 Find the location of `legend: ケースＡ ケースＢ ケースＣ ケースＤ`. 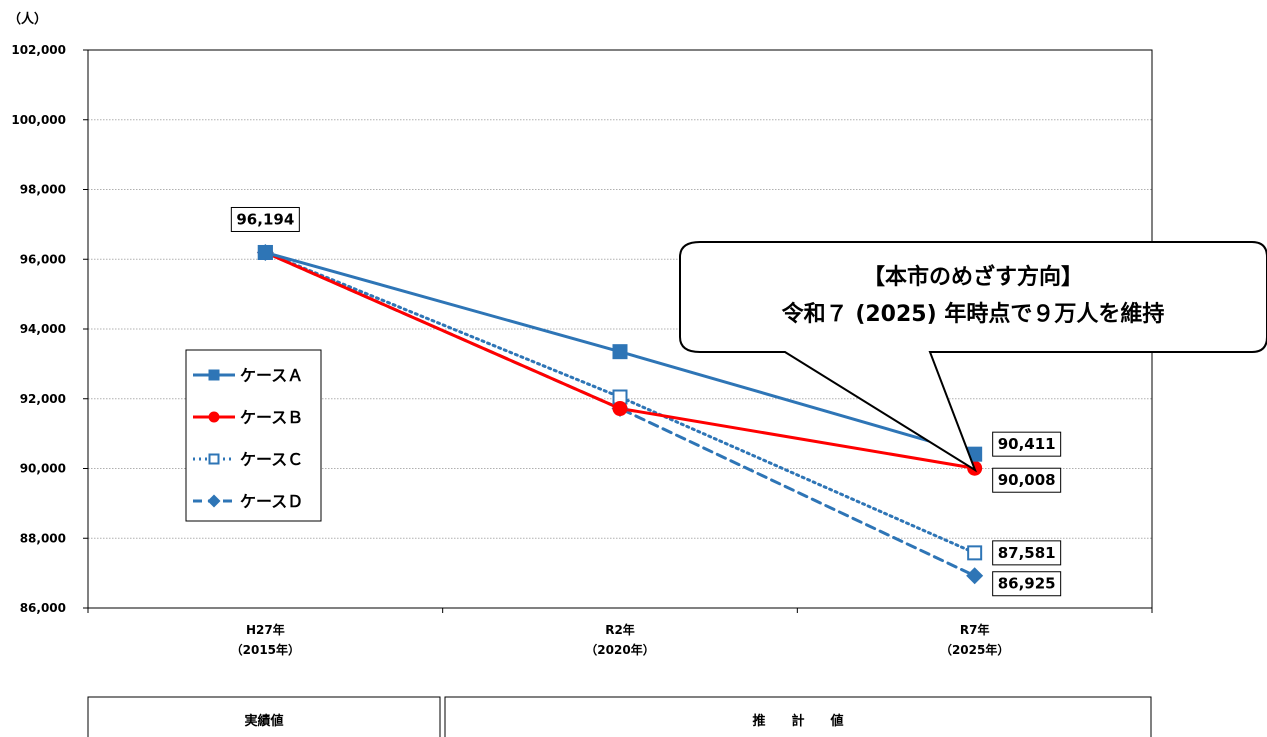

legend: ケースＡ ケースＢ ケースＣ ケースＤ is located at coordinates (253, 435).